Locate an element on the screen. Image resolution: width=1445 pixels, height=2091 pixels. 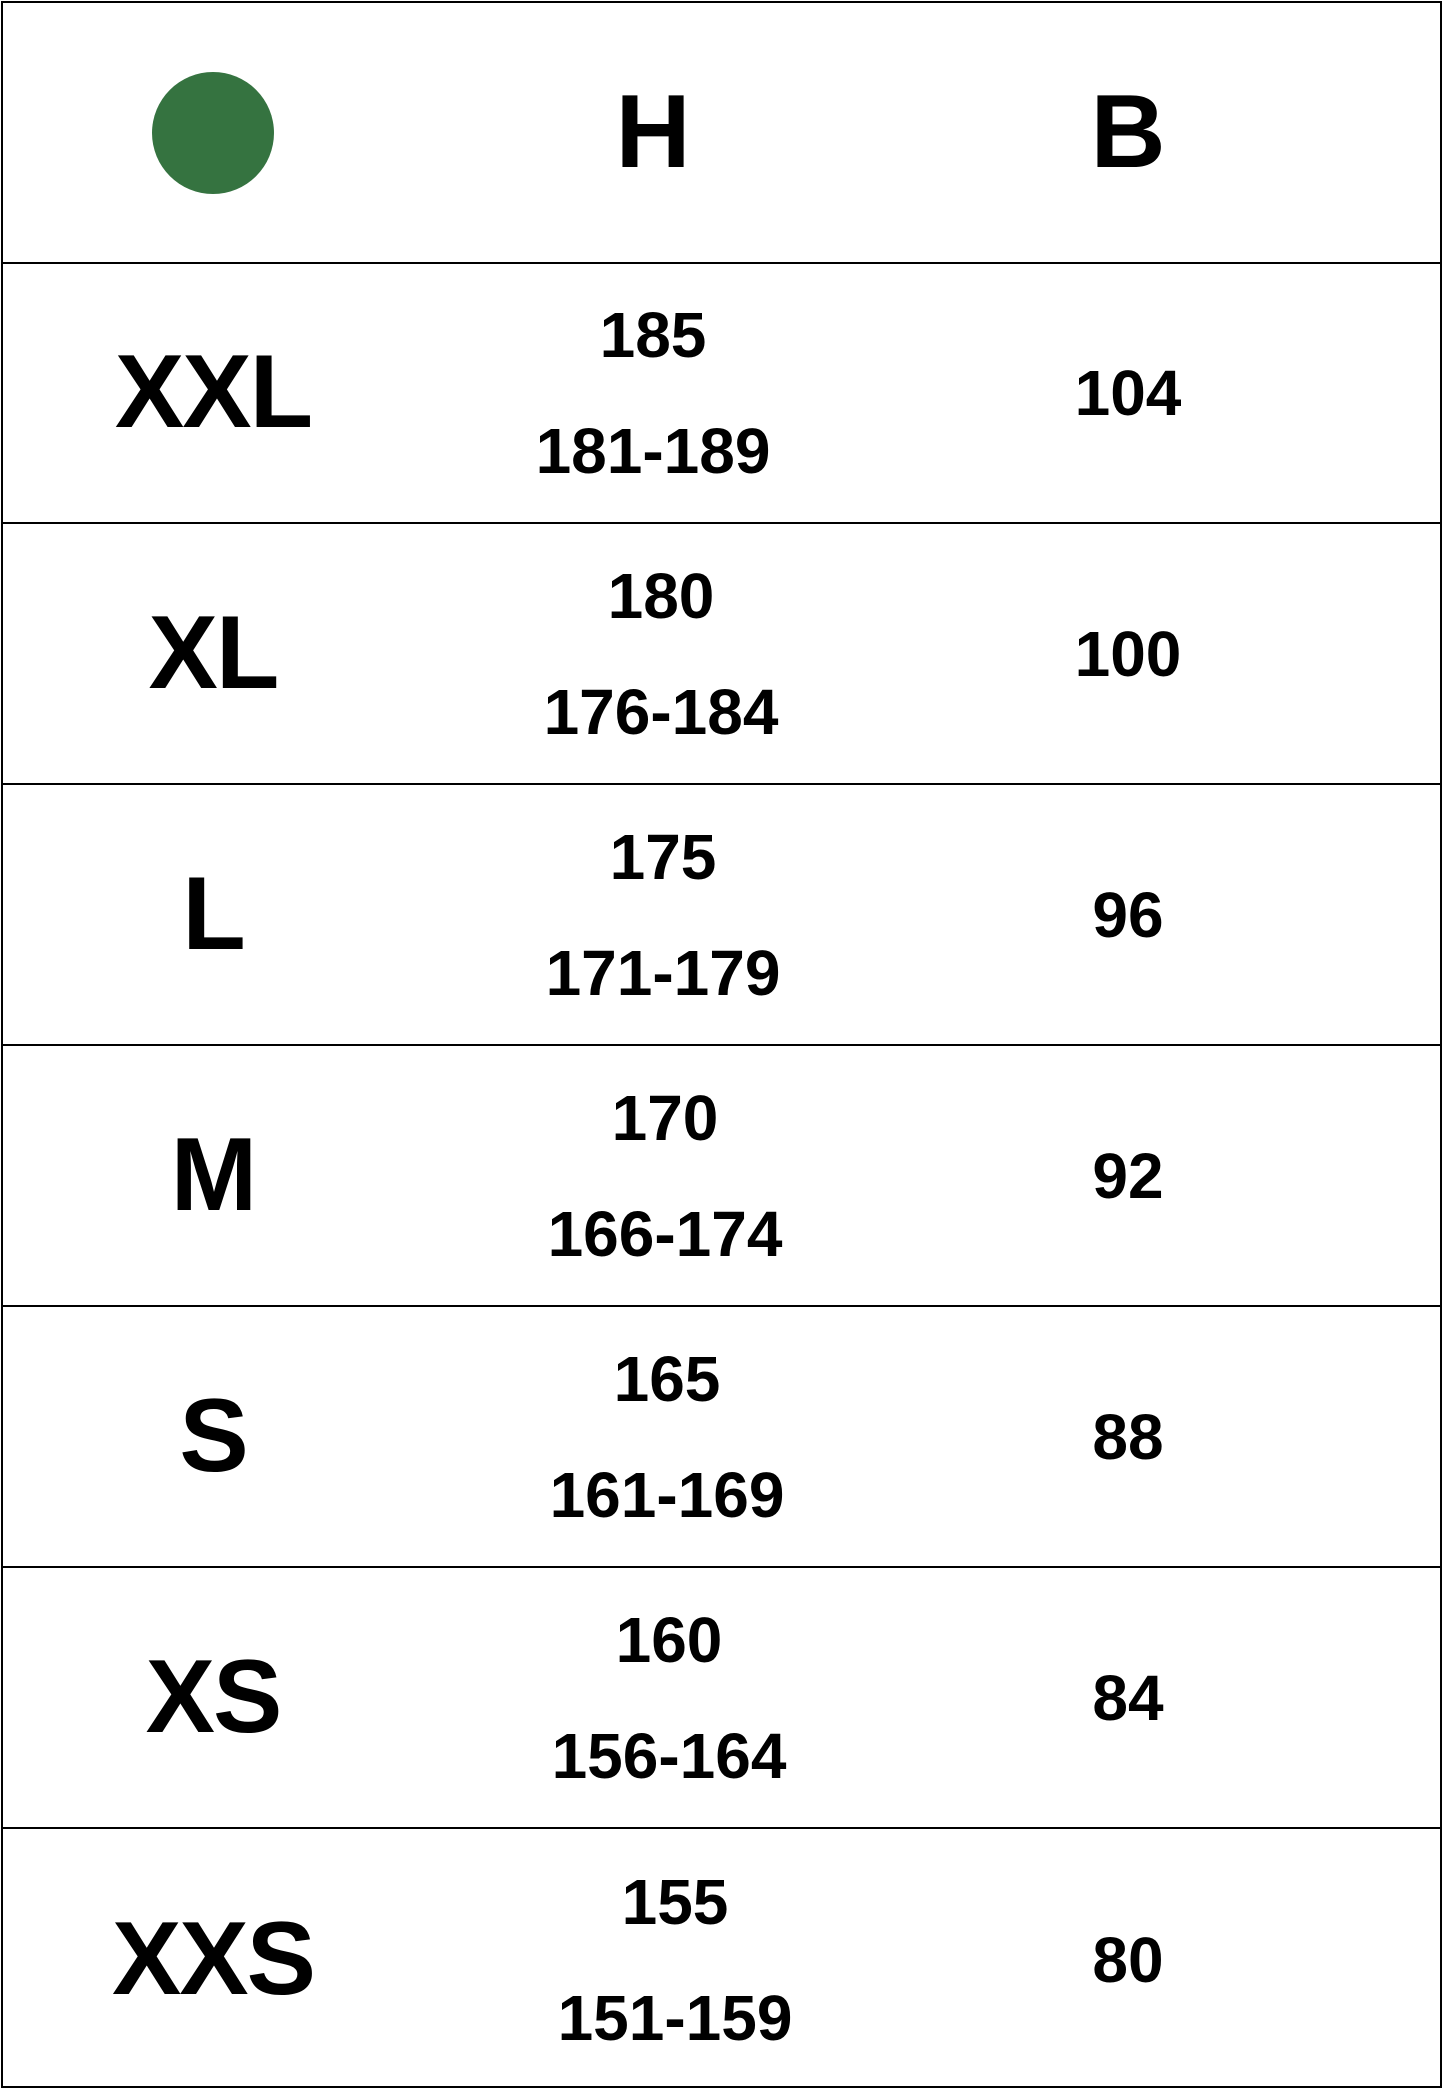
bust-value: 100 is located at coordinates (1128, 653).